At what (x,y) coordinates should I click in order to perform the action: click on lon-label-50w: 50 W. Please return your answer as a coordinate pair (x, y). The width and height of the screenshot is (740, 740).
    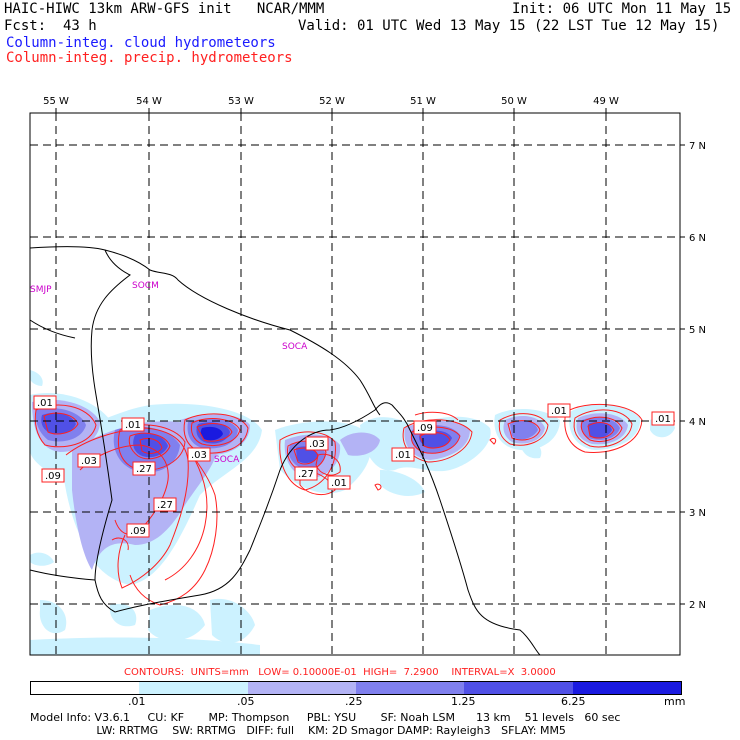
    Looking at the image, I should click on (514, 101).